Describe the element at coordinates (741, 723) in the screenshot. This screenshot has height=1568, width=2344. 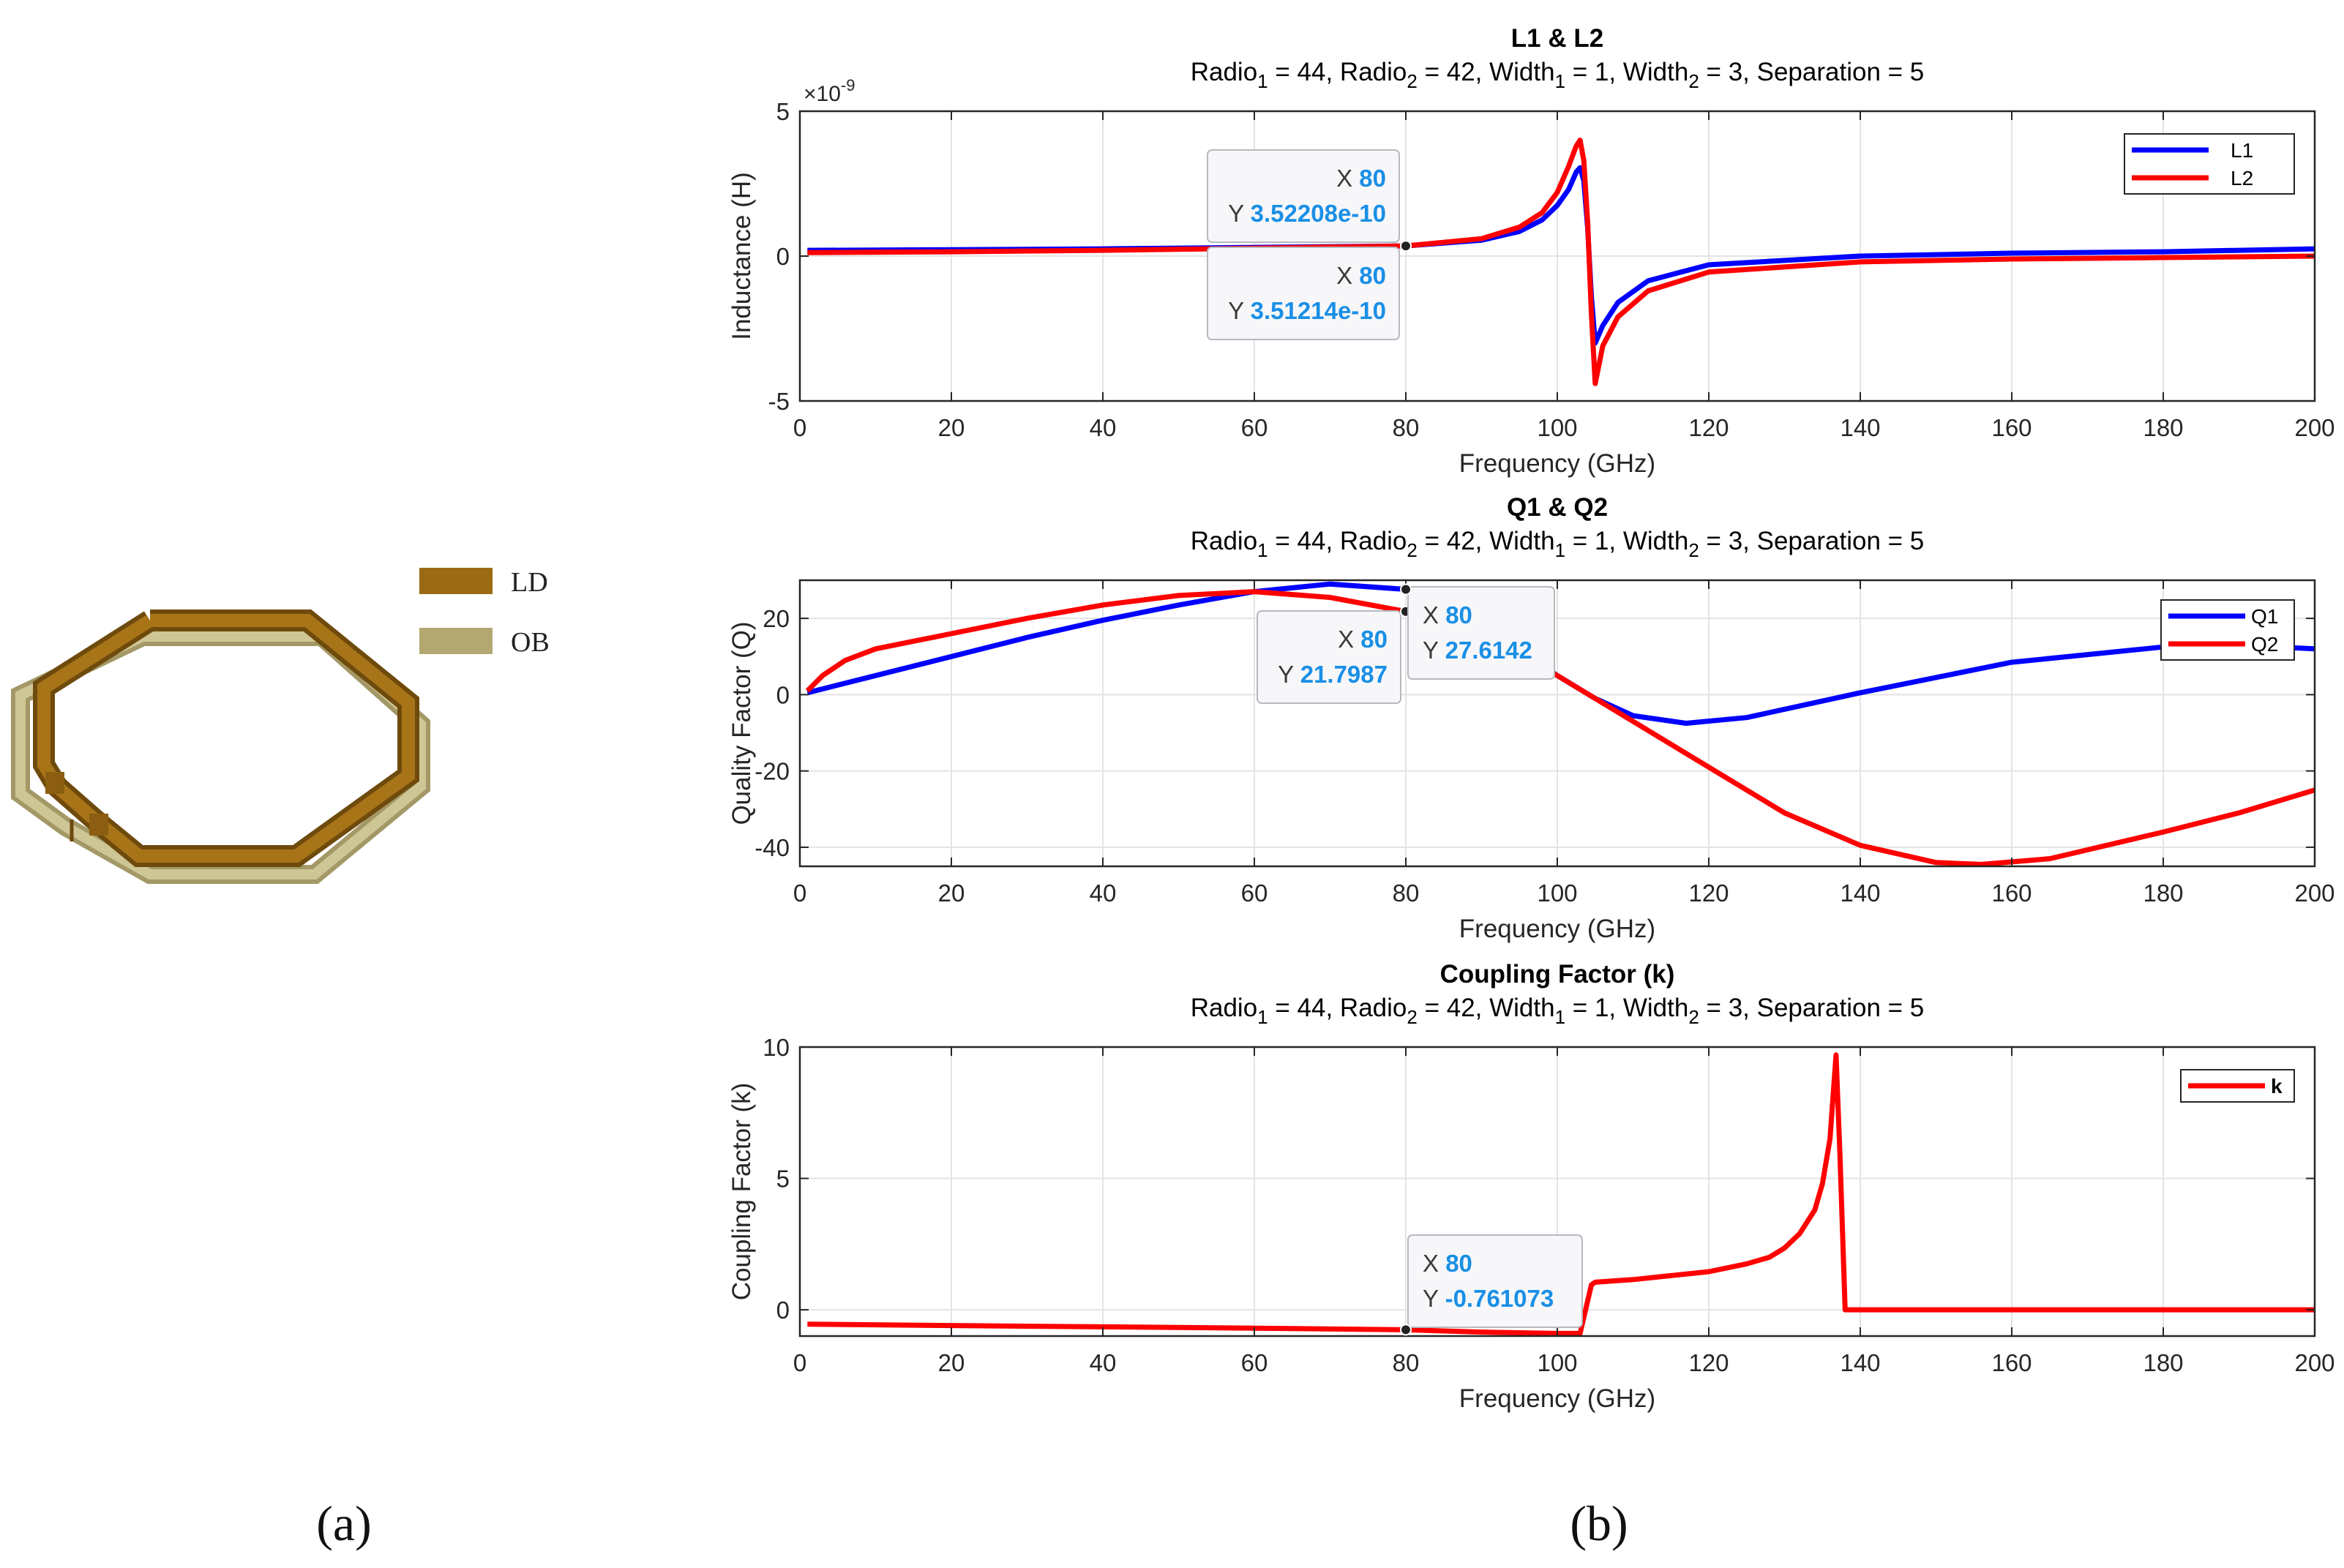
I see `y-axis-label: Quality Factor (Q)` at that location.